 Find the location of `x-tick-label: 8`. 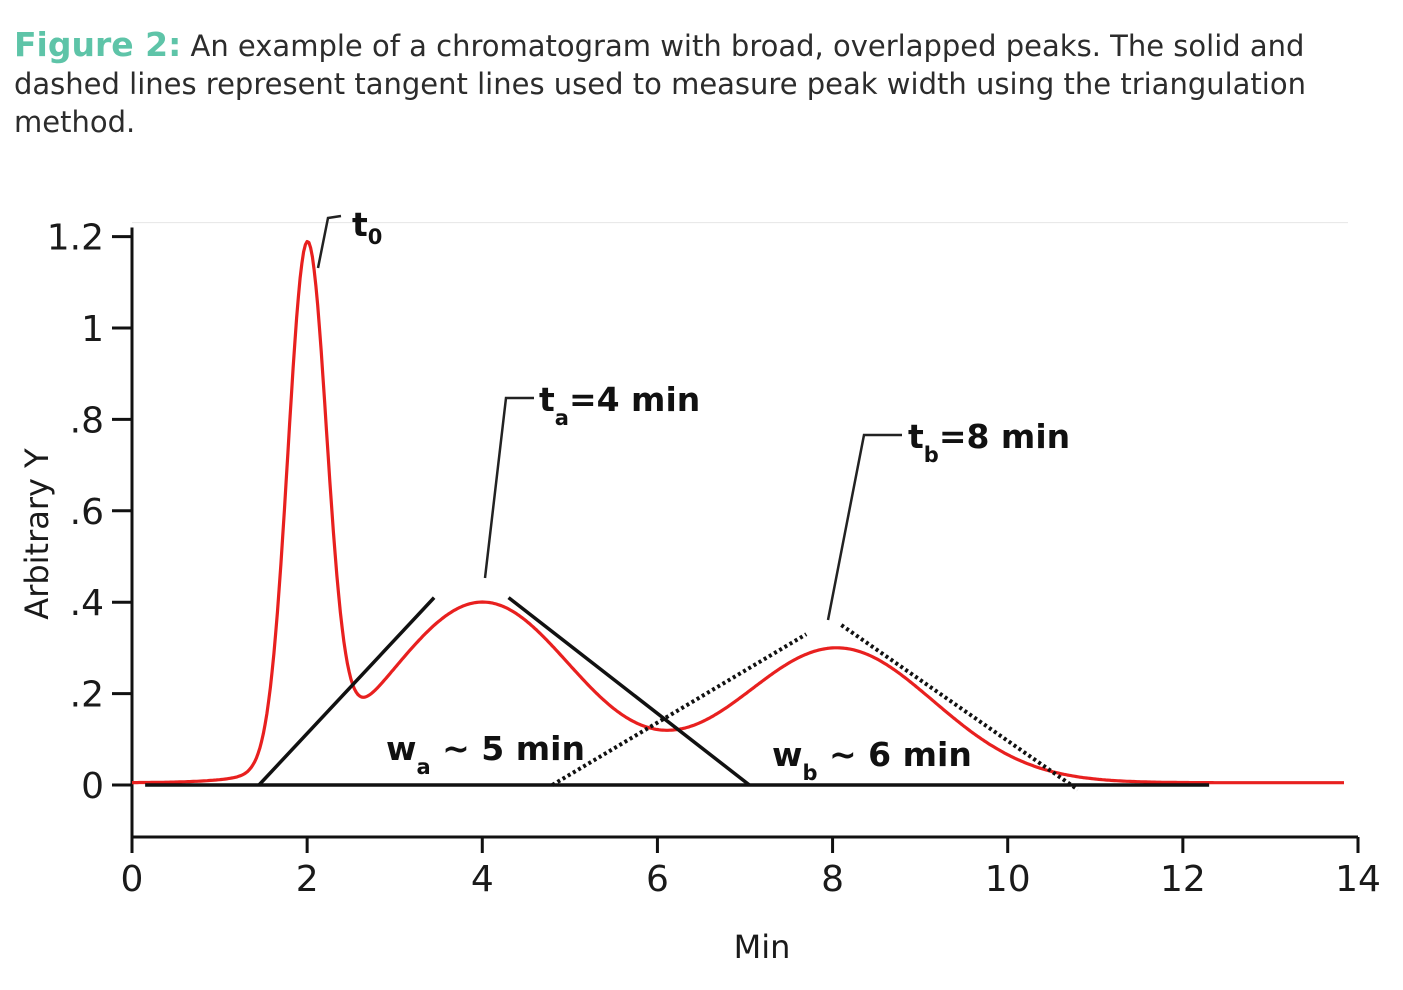

x-tick-label: 8 is located at coordinates (832, 879).